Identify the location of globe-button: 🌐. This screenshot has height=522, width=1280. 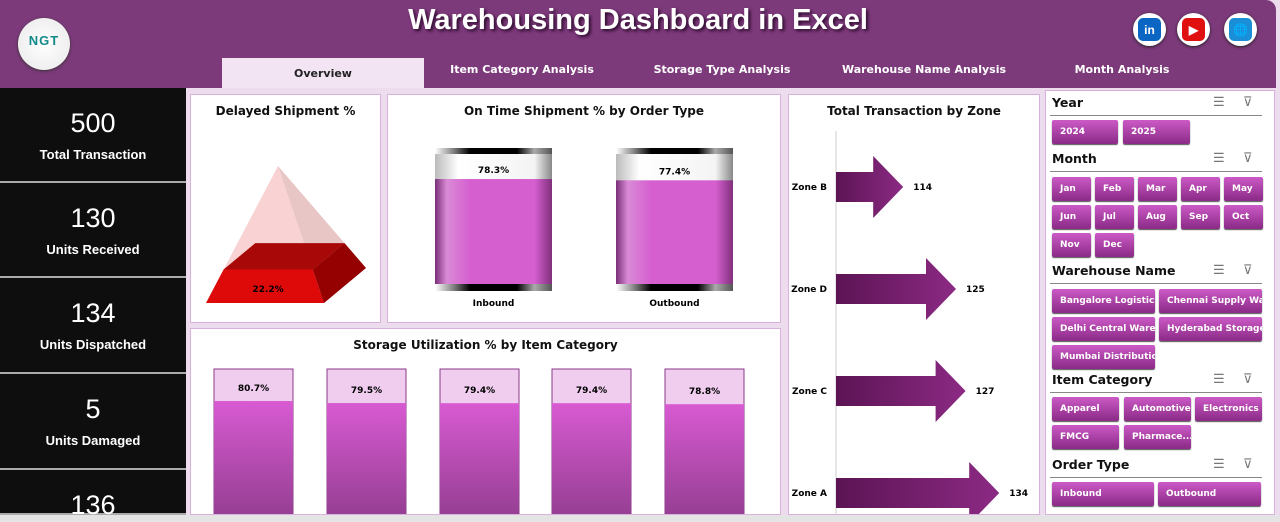
(1240, 29).